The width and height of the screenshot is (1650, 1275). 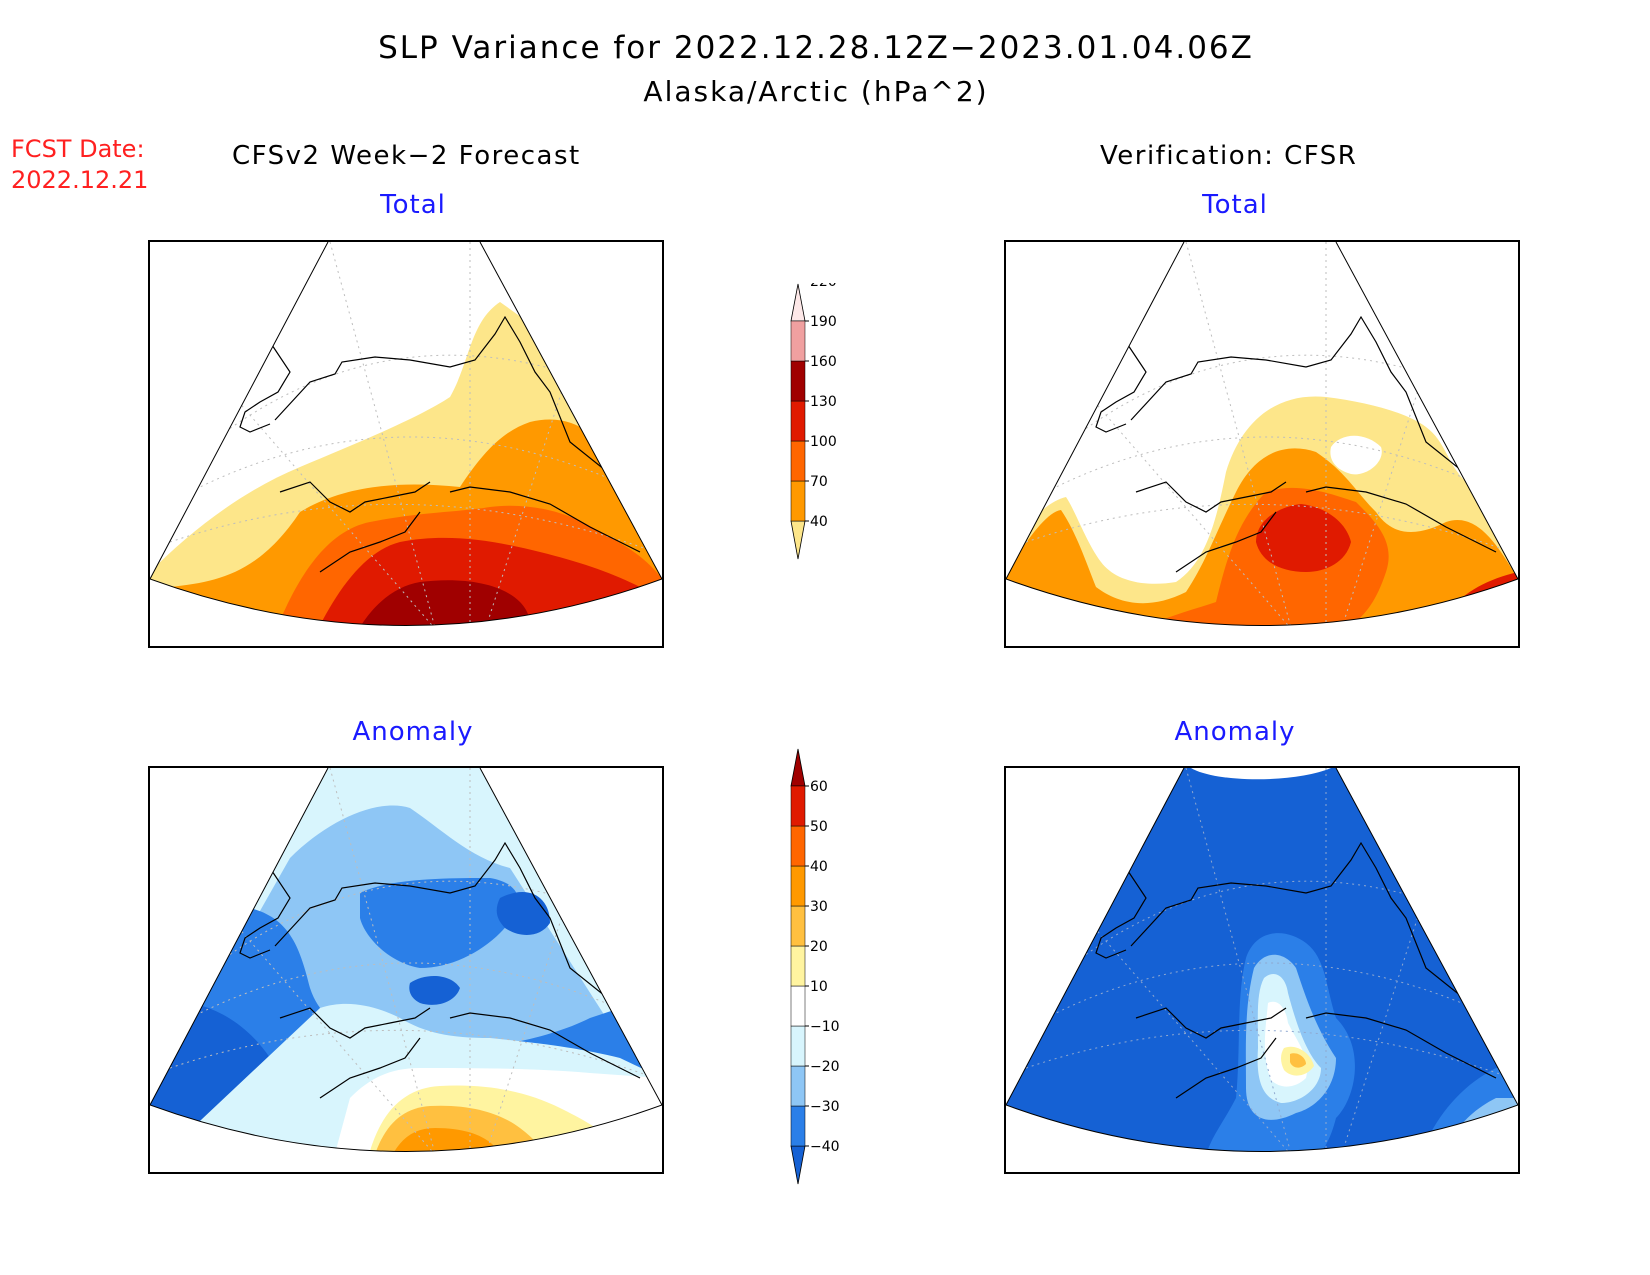 What do you see at coordinates (798, 767) in the screenshot?
I see `anomaly-colorbar-high-triangle` at bounding box center [798, 767].